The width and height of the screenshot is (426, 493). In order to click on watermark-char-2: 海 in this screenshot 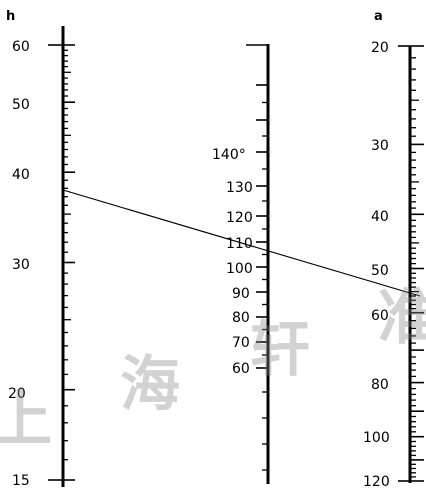, I will do `click(150, 385)`.